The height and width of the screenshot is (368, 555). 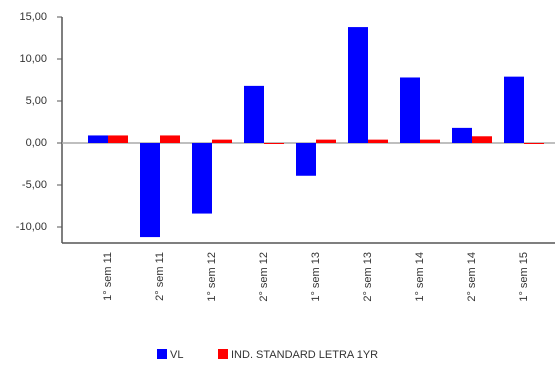 What do you see at coordinates (108, 276) in the screenshot?
I see `x-tick-label: 1° sem 11` at bounding box center [108, 276].